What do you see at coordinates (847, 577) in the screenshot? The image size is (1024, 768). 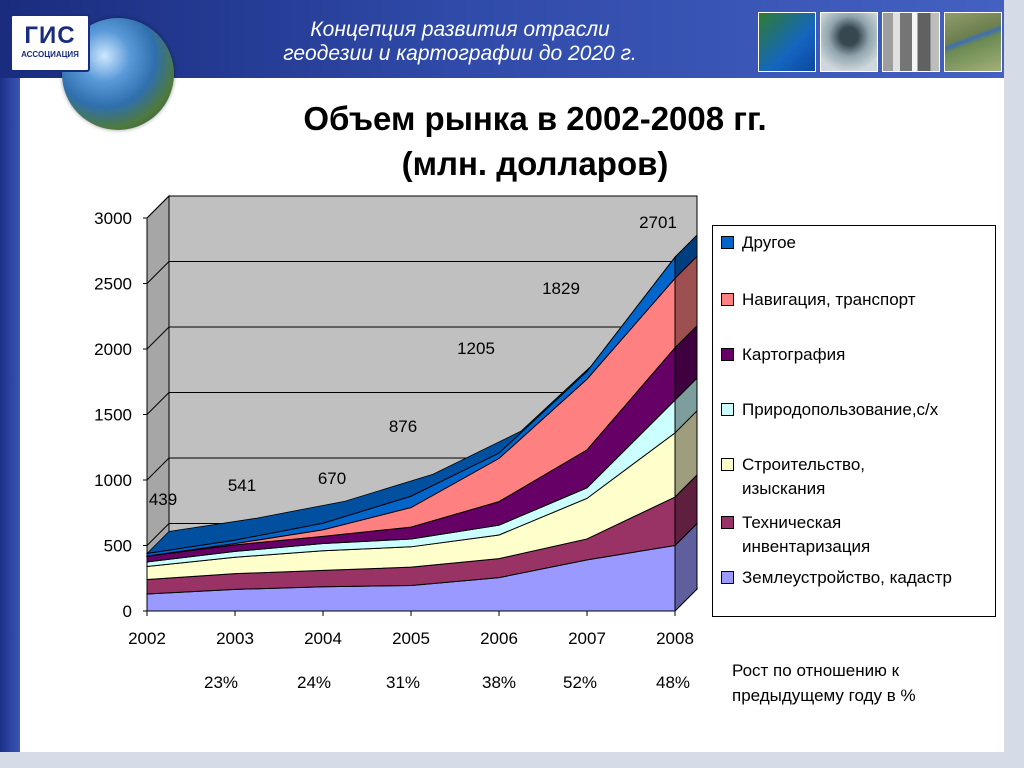 I see `legend-label: Землеустройство, кадастр` at bounding box center [847, 577].